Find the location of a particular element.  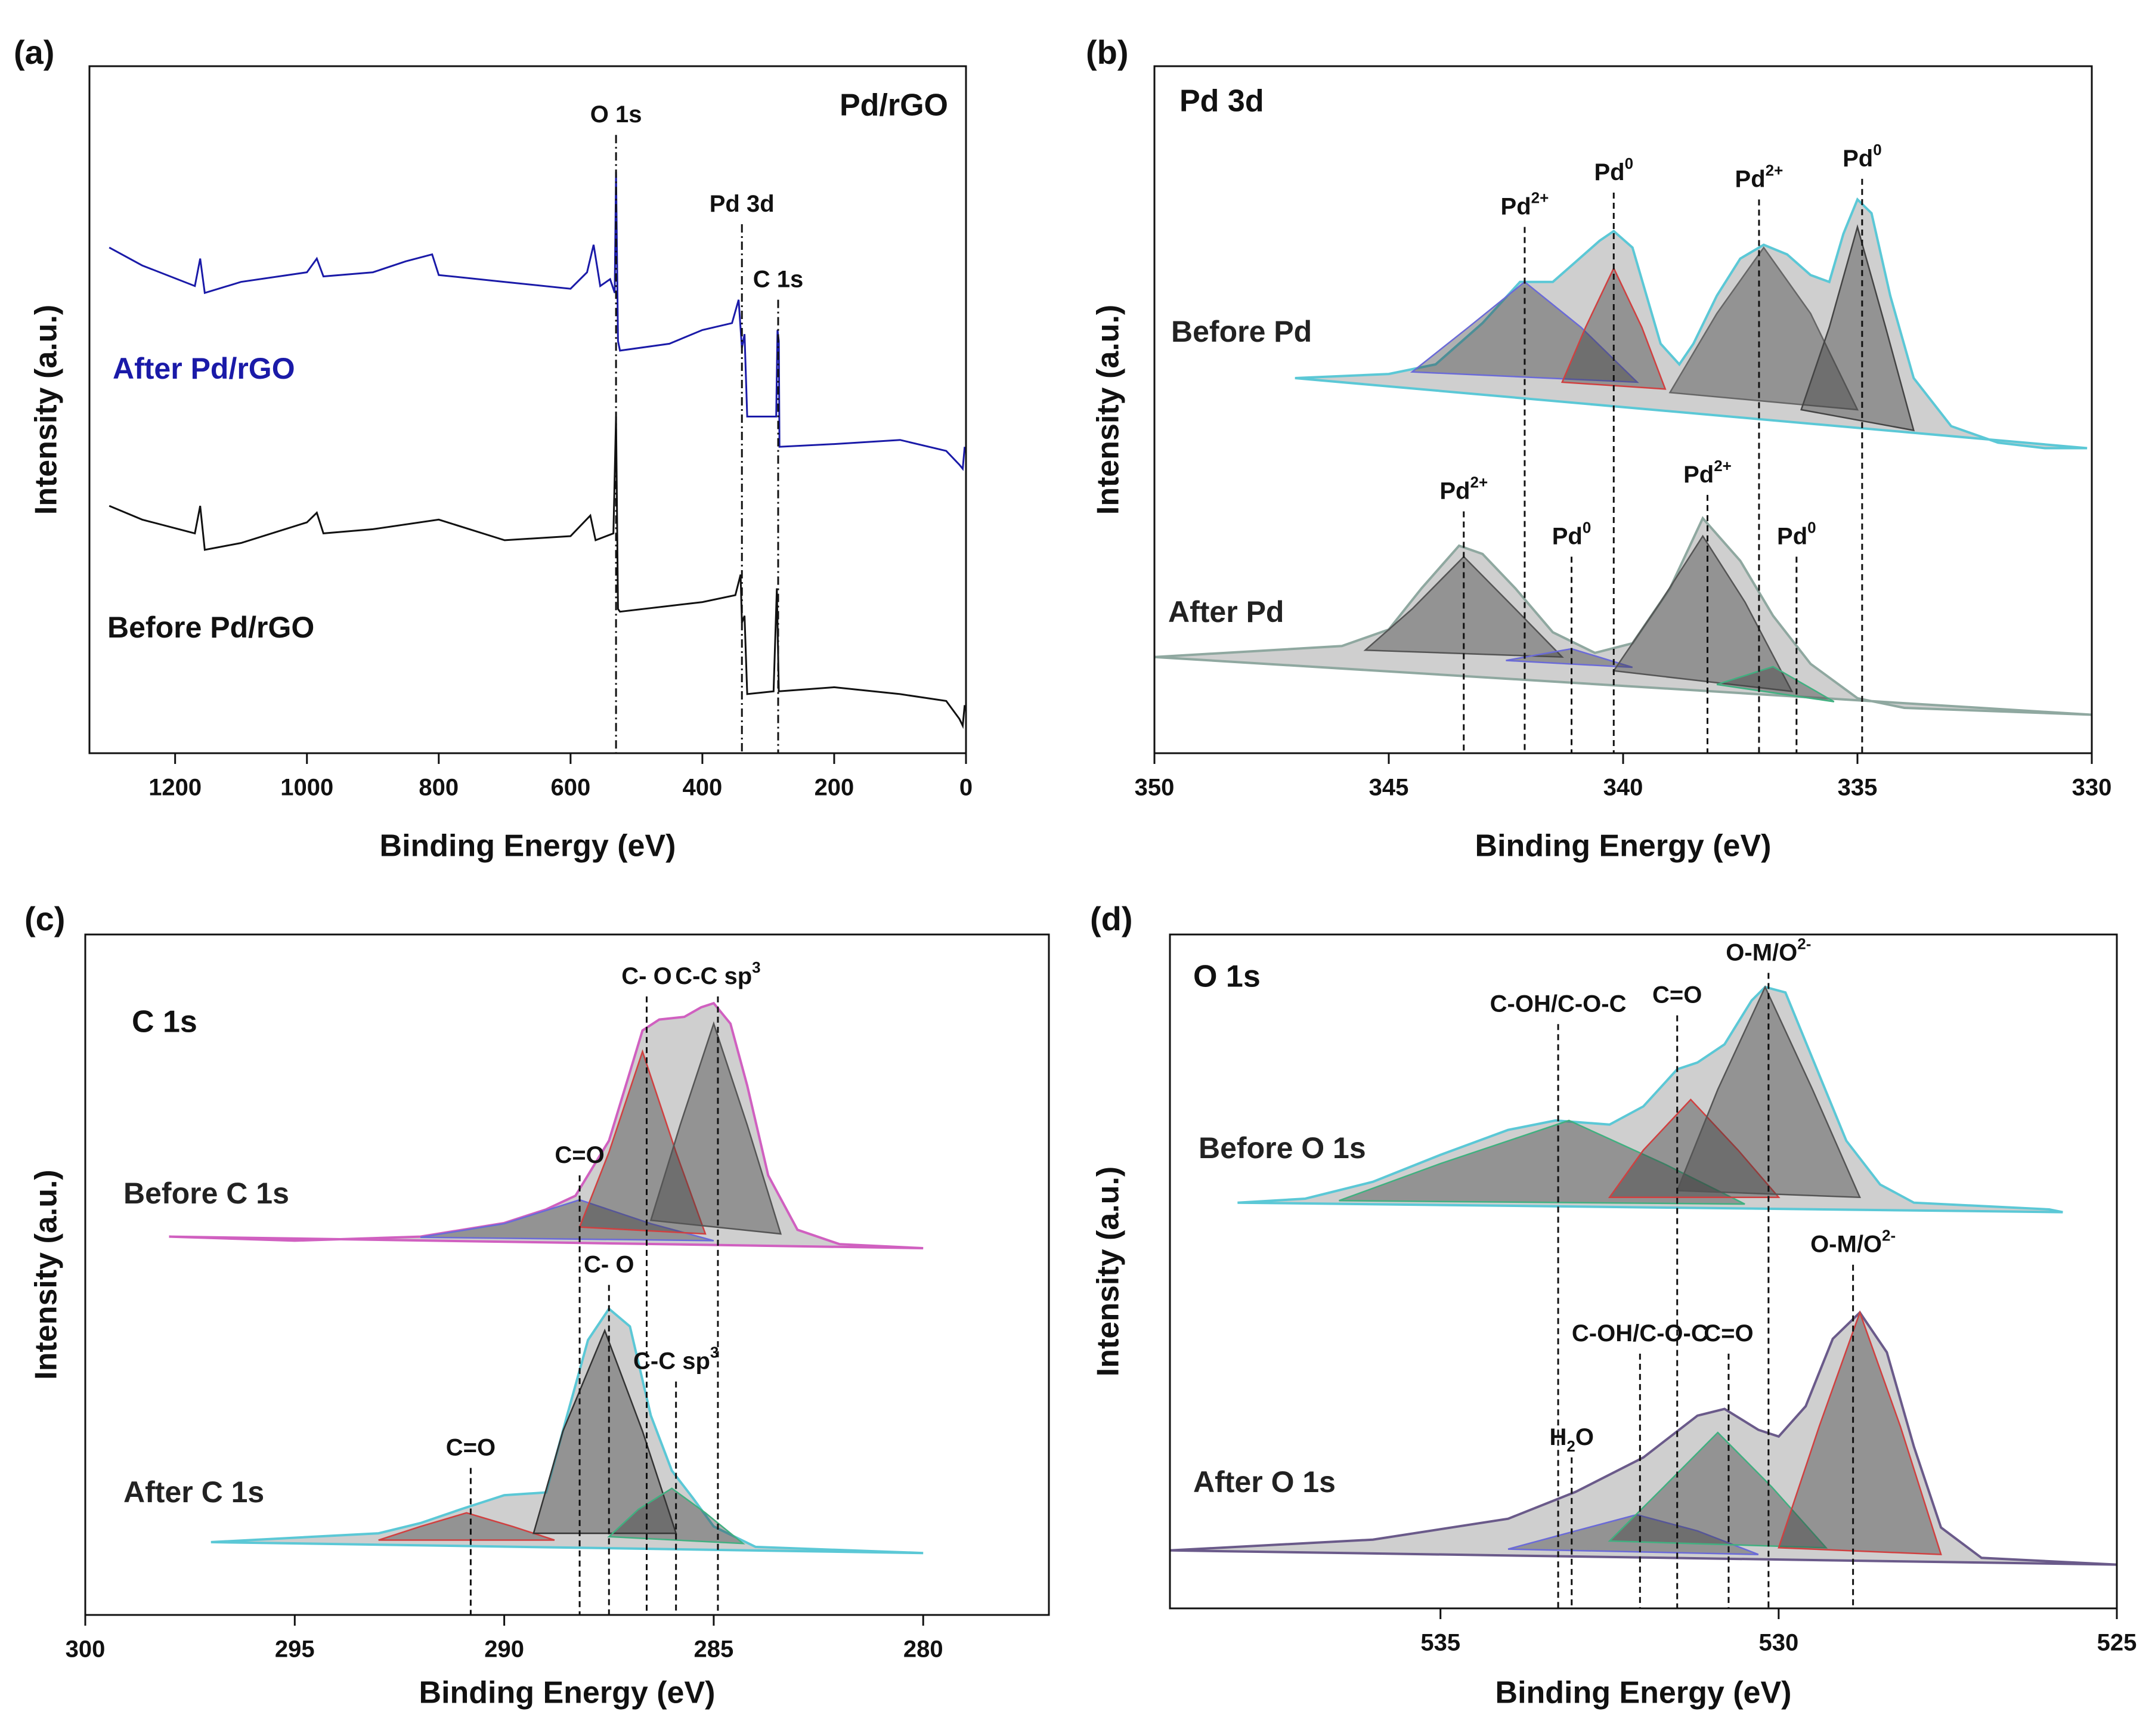

panel-title: O 1s is located at coordinates (1227, 977).